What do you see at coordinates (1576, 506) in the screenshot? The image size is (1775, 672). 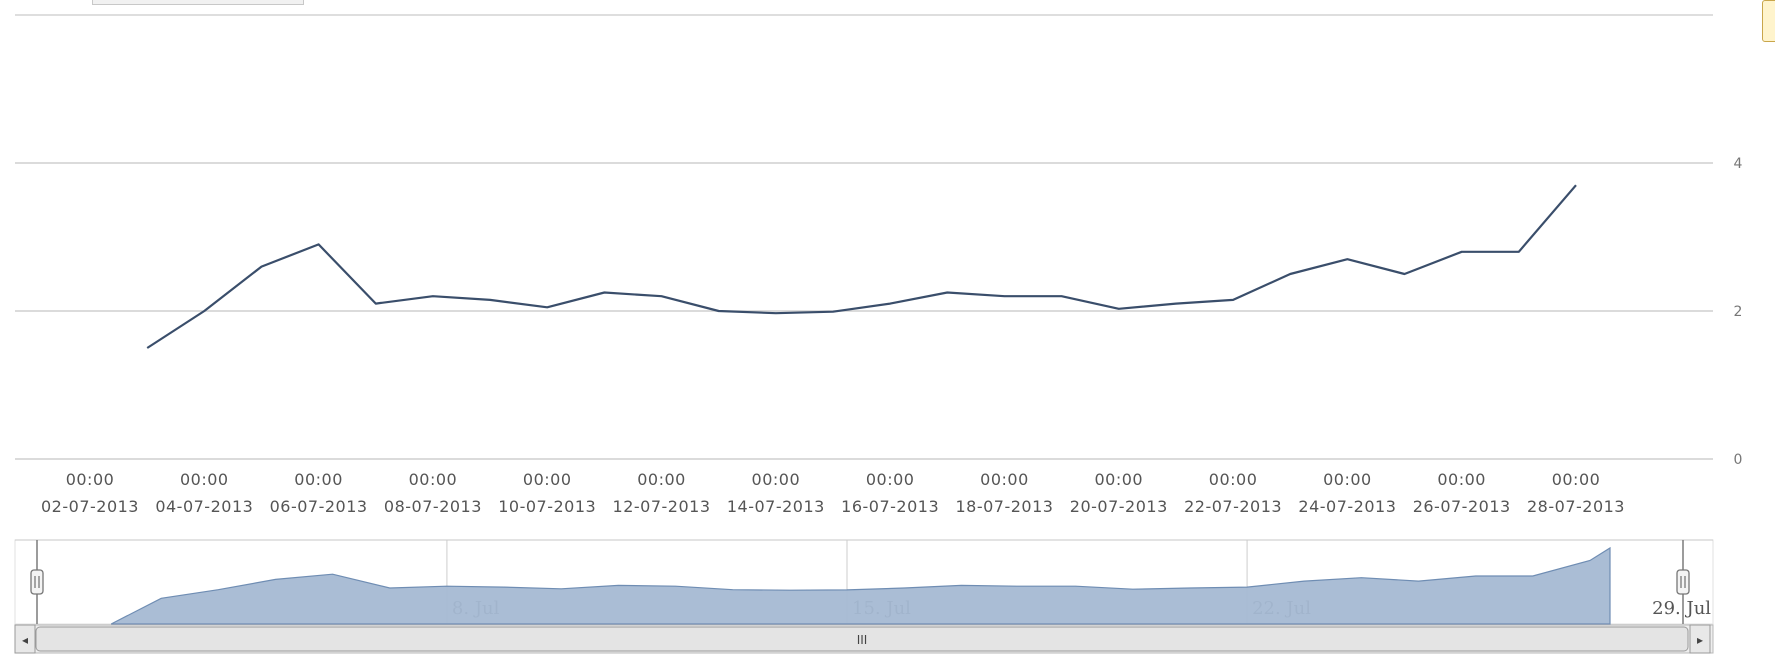 I see `x-tick-date-label: 28-07-2013` at bounding box center [1576, 506].